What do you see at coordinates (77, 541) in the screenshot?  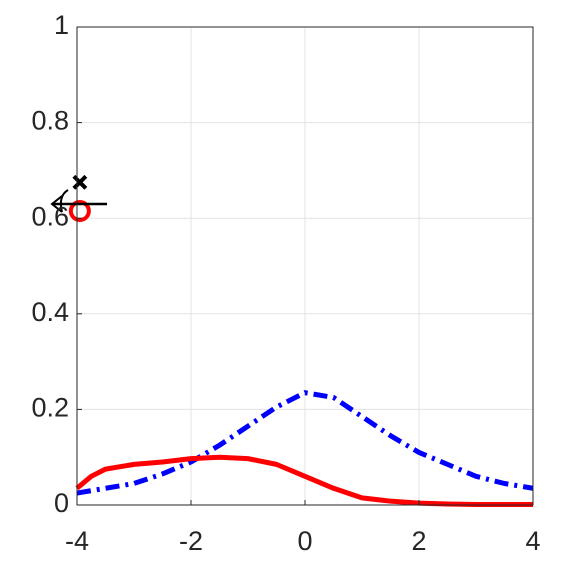 I see `x-tick-label: -4` at bounding box center [77, 541].